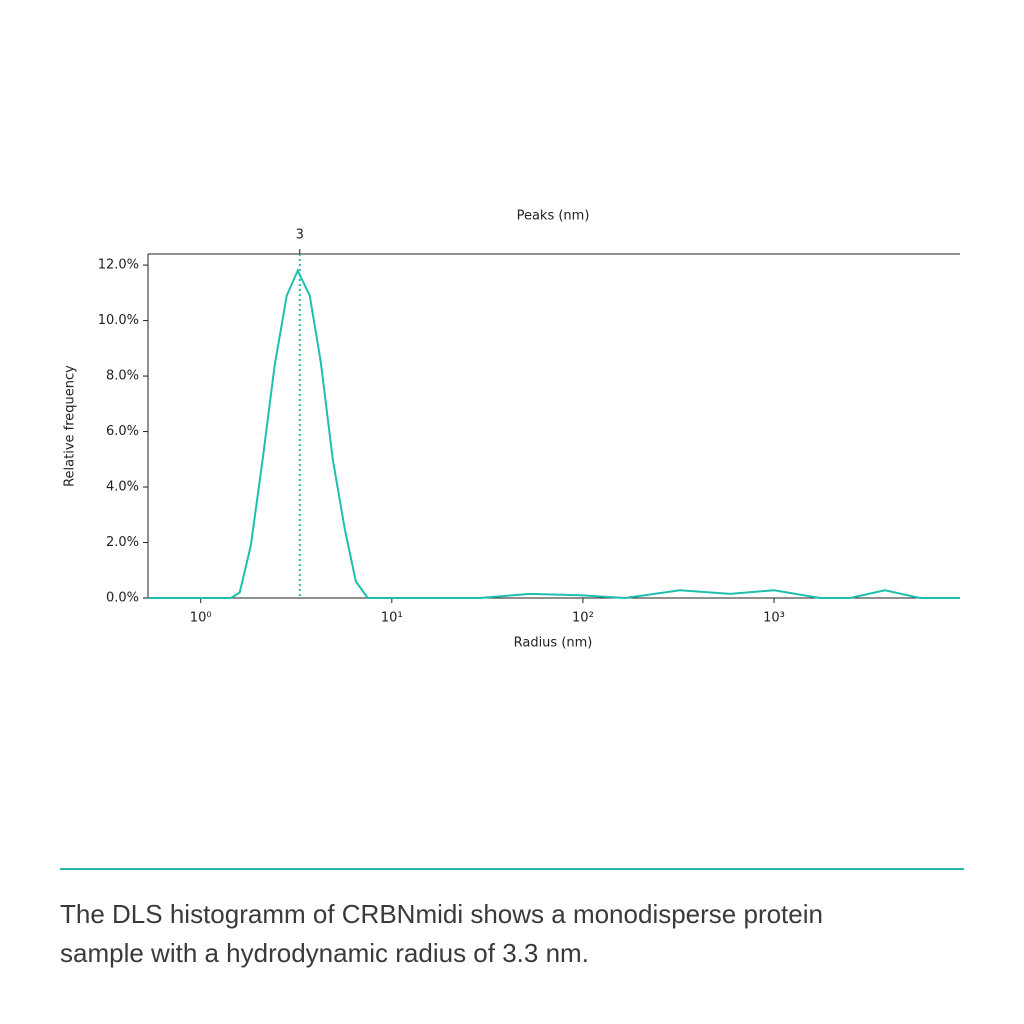  I want to click on x-tick-label: 10², so click(583, 618).